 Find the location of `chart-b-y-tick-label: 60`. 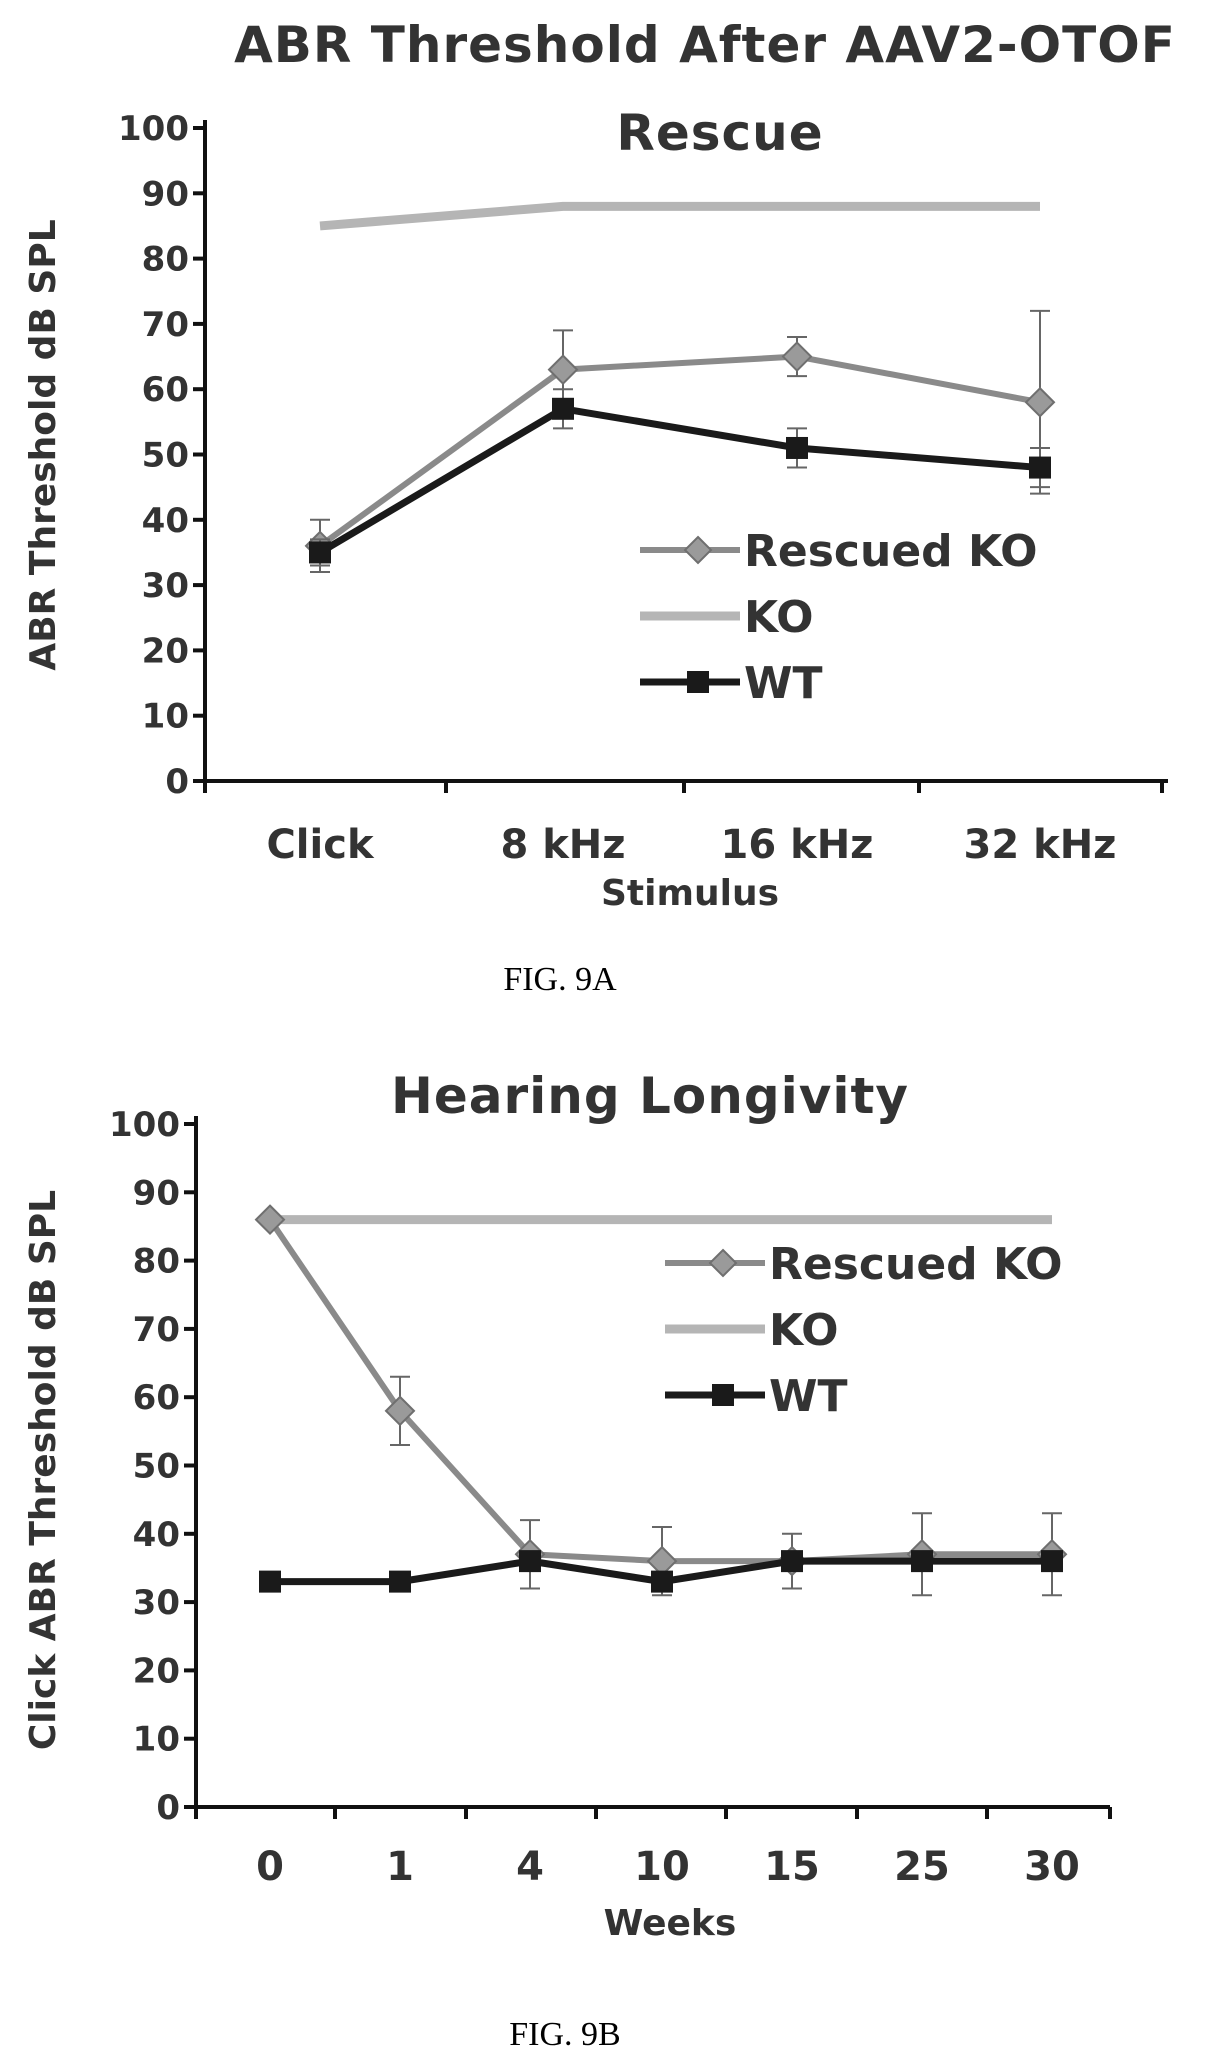

chart-b-y-tick-label: 60 is located at coordinates (156, 1398).